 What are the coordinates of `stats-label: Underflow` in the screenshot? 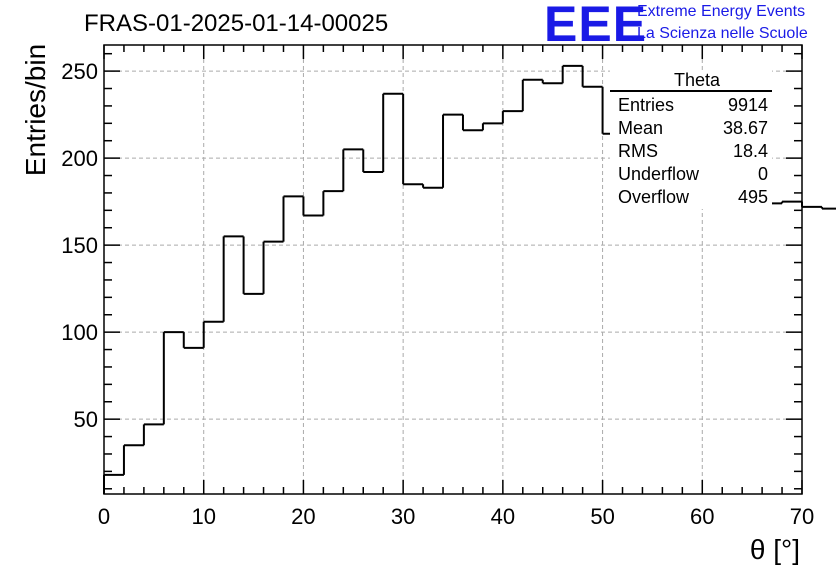 It's located at (659, 174).